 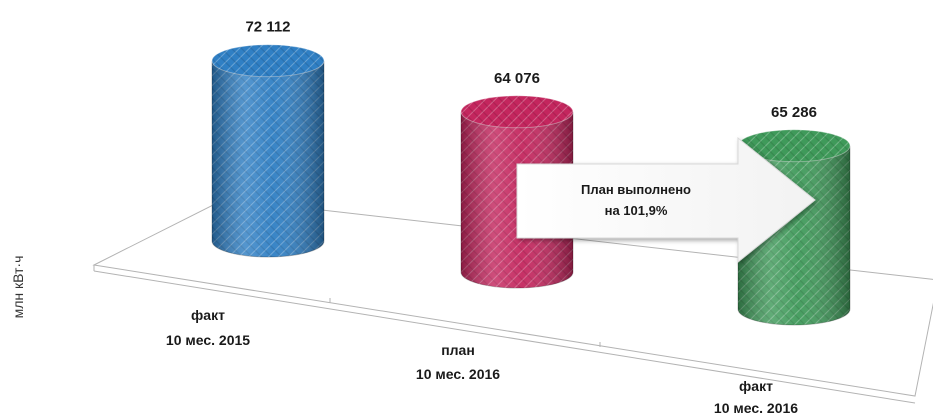 What do you see at coordinates (268, 61) in the screenshot?
I see `bar-0-top-texture` at bounding box center [268, 61].